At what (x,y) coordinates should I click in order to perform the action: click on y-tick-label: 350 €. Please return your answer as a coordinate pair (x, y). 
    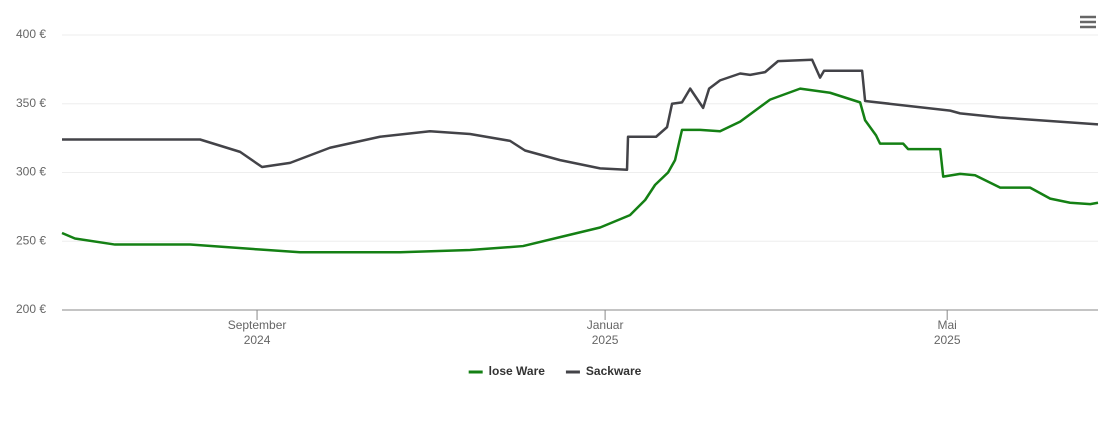
    Looking at the image, I should click on (31, 103).